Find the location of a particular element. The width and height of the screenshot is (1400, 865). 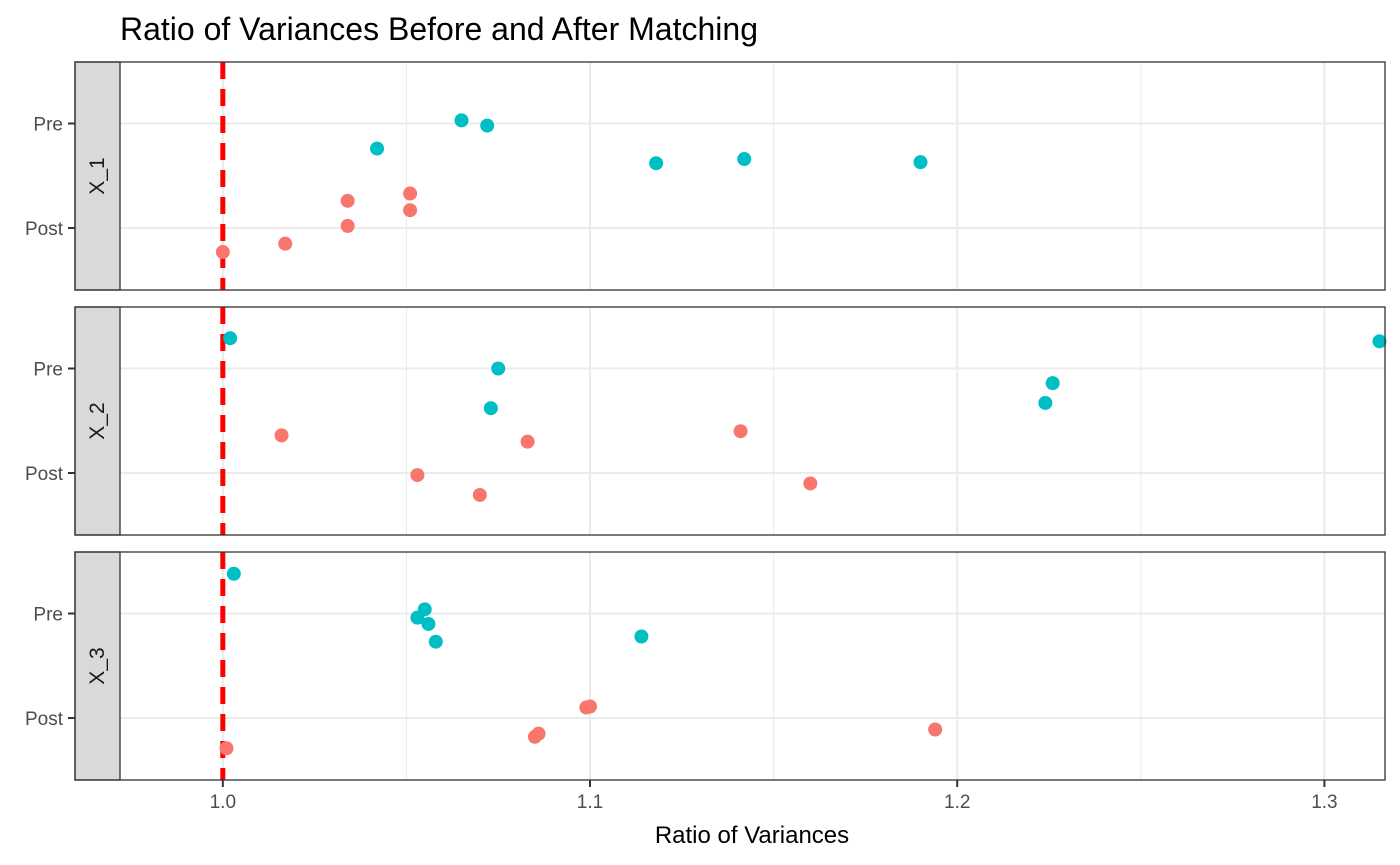

x-tick-label: 1.1 is located at coordinates (590, 802).